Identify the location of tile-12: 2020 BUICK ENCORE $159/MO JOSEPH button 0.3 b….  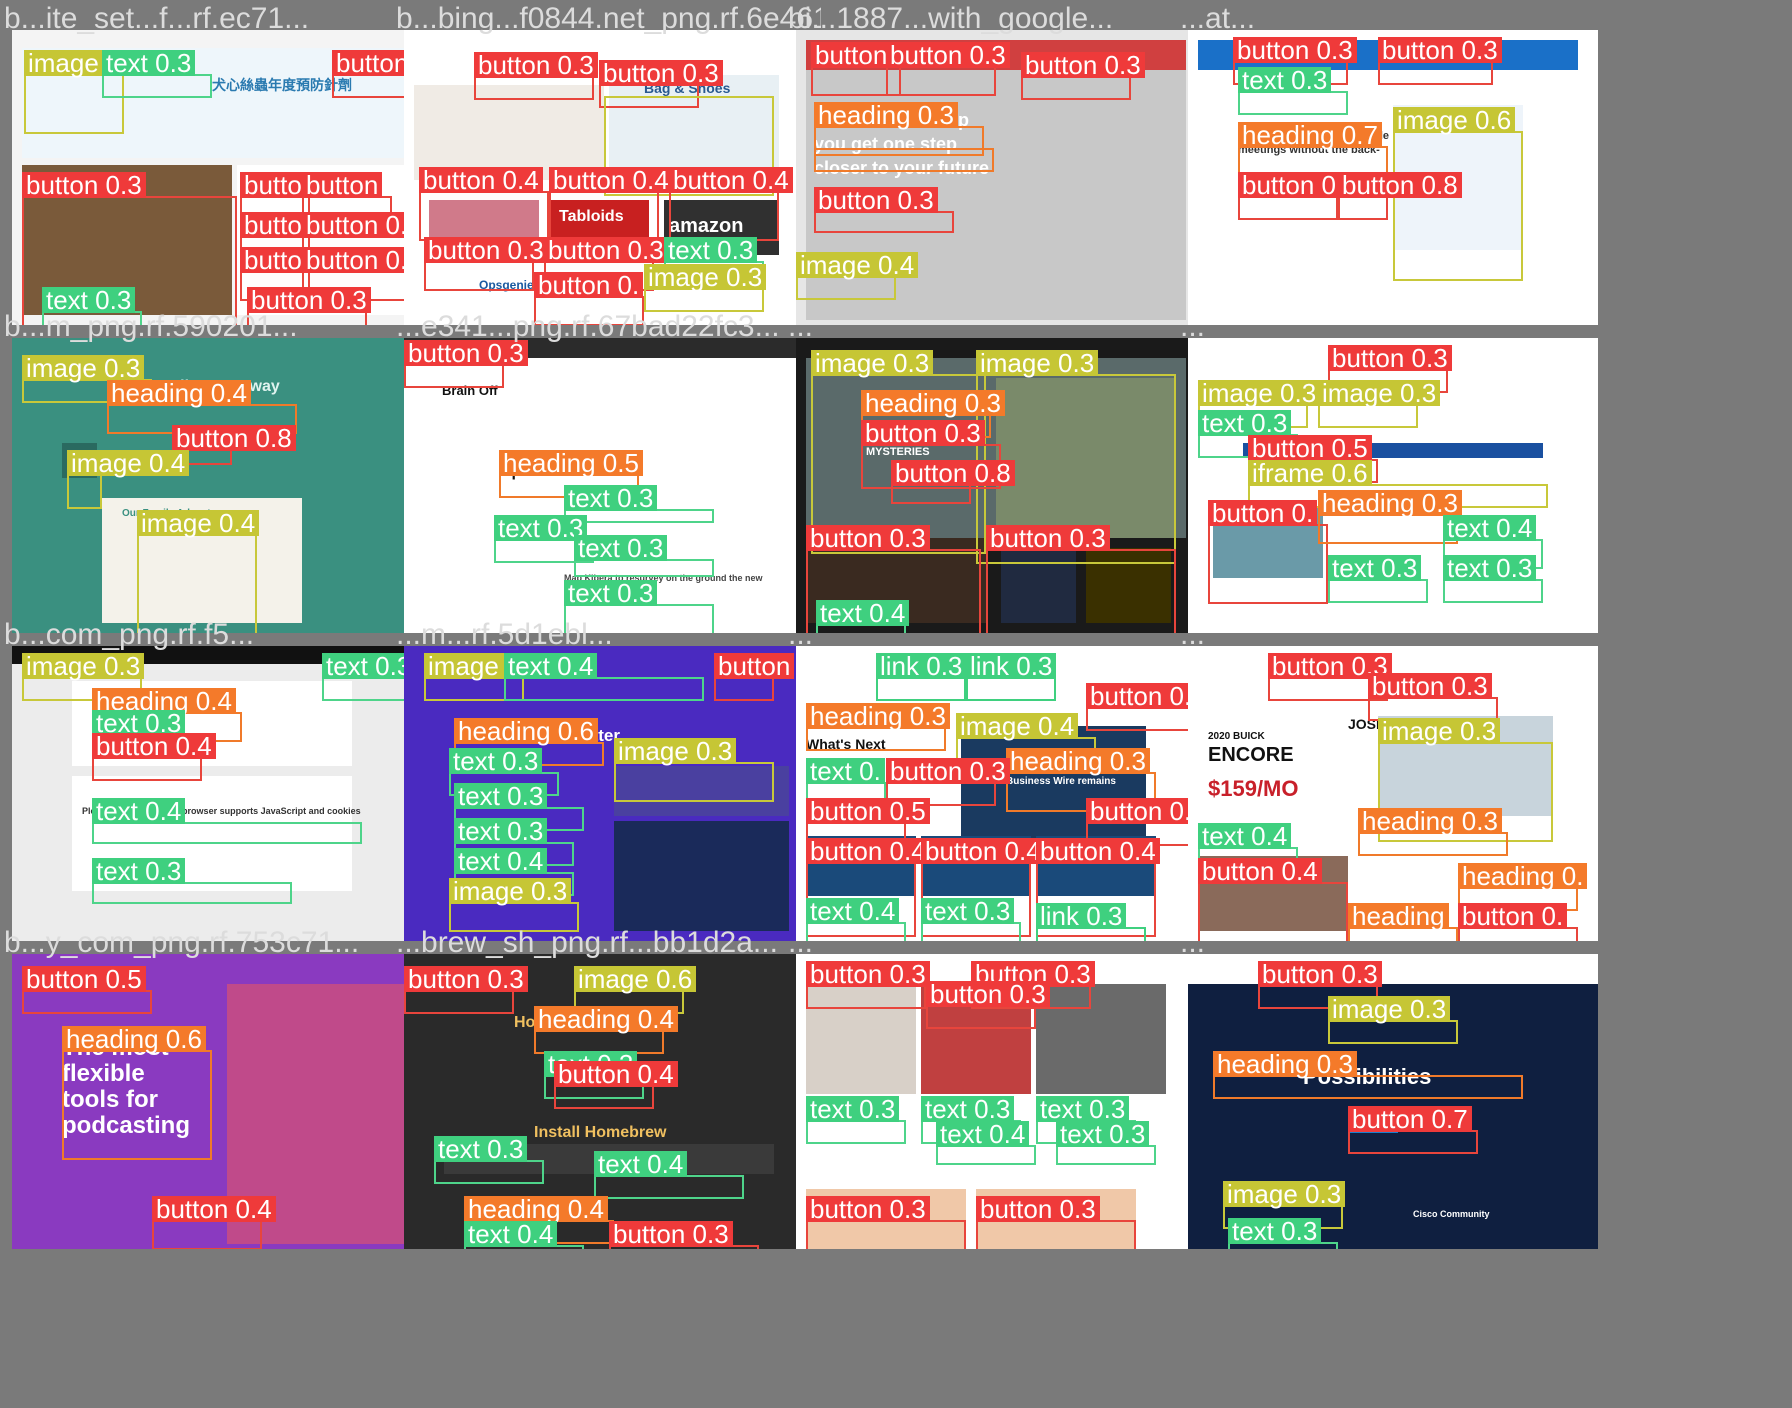
(1390, 783).